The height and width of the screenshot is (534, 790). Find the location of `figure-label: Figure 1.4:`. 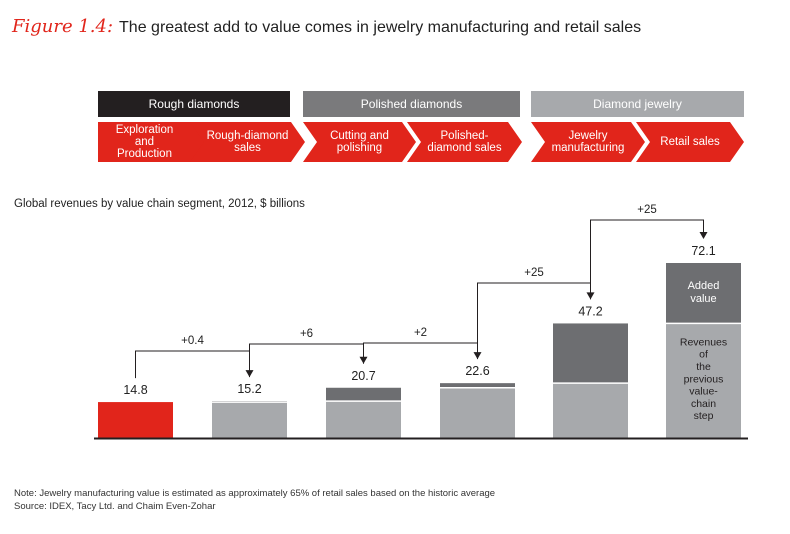

figure-label: Figure 1.4: is located at coordinates (63, 26).